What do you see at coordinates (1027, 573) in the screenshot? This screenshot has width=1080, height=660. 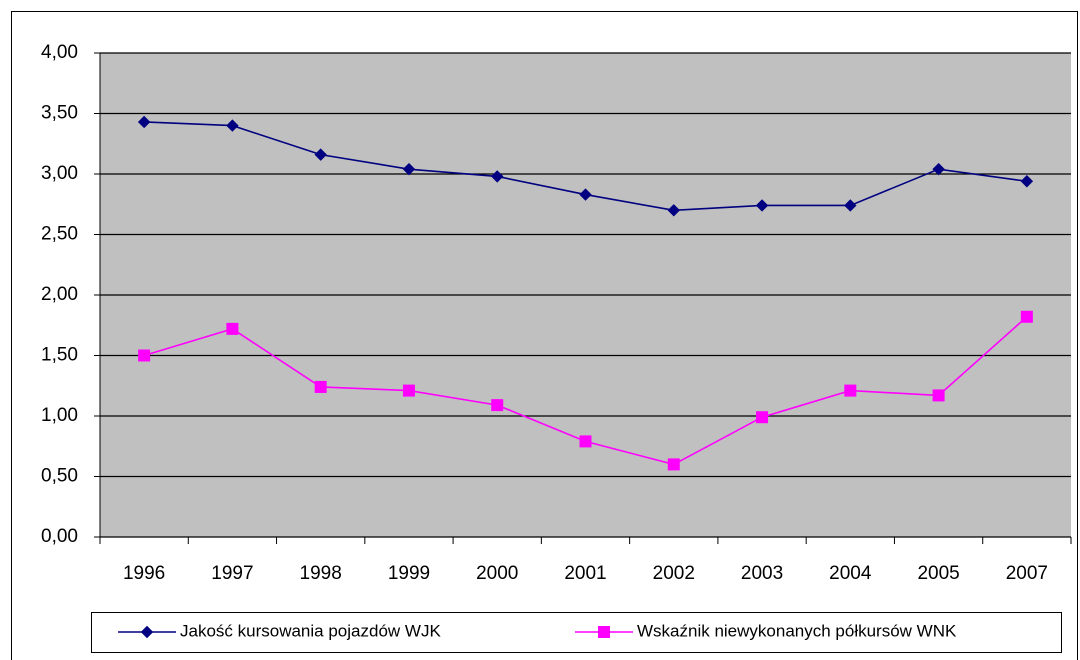 I see `x-tick-label: 2007` at bounding box center [1027, 573].